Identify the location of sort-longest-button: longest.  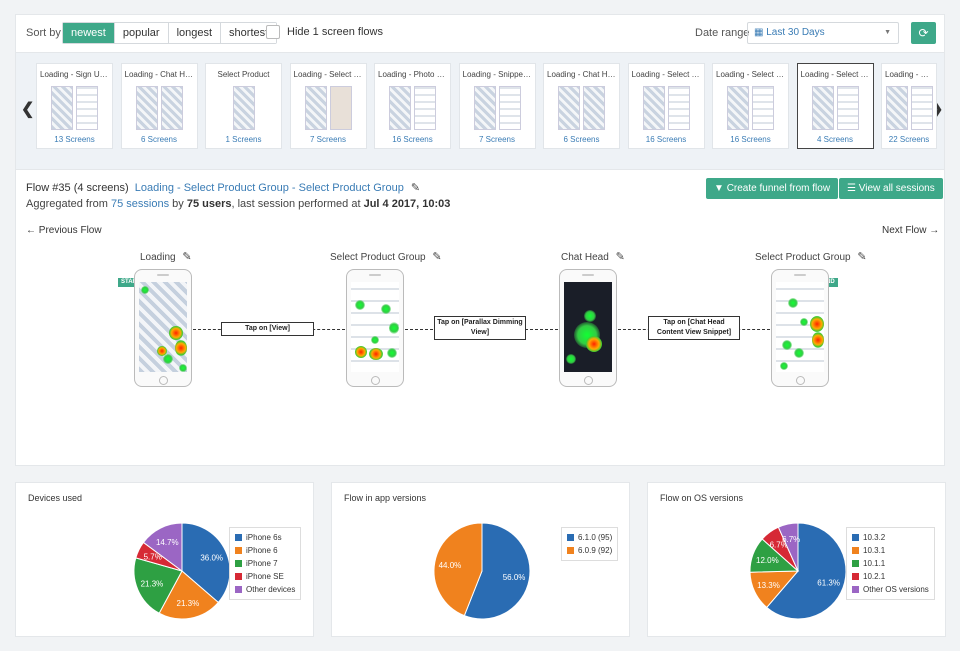
(194, 33).